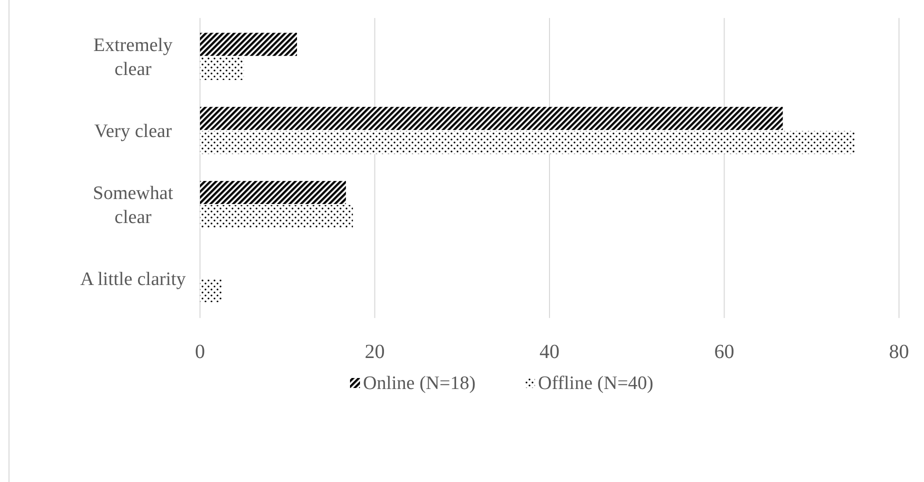  I want to click on x-tick-label: 40, so click(550, 352).